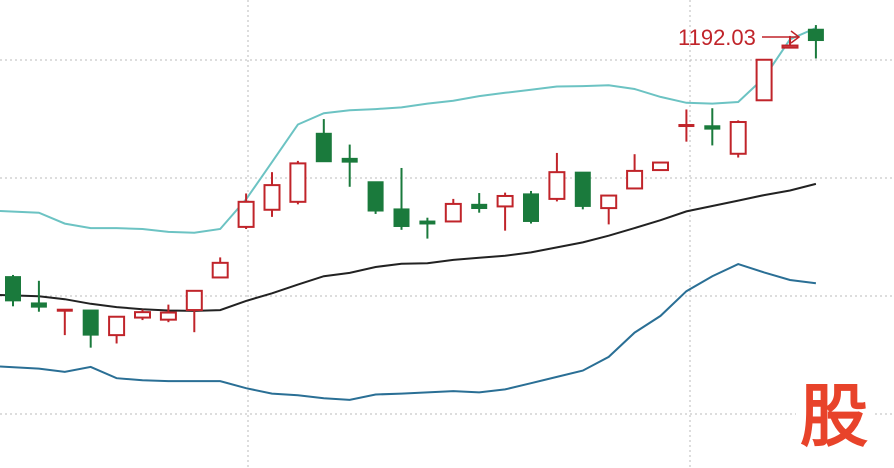 This screenshot has width=894, height=468. What do you see at coordinates (717, 37) in the screenshot?
I see `max-price-label: 1192.03` at bounding box center [717, 37].